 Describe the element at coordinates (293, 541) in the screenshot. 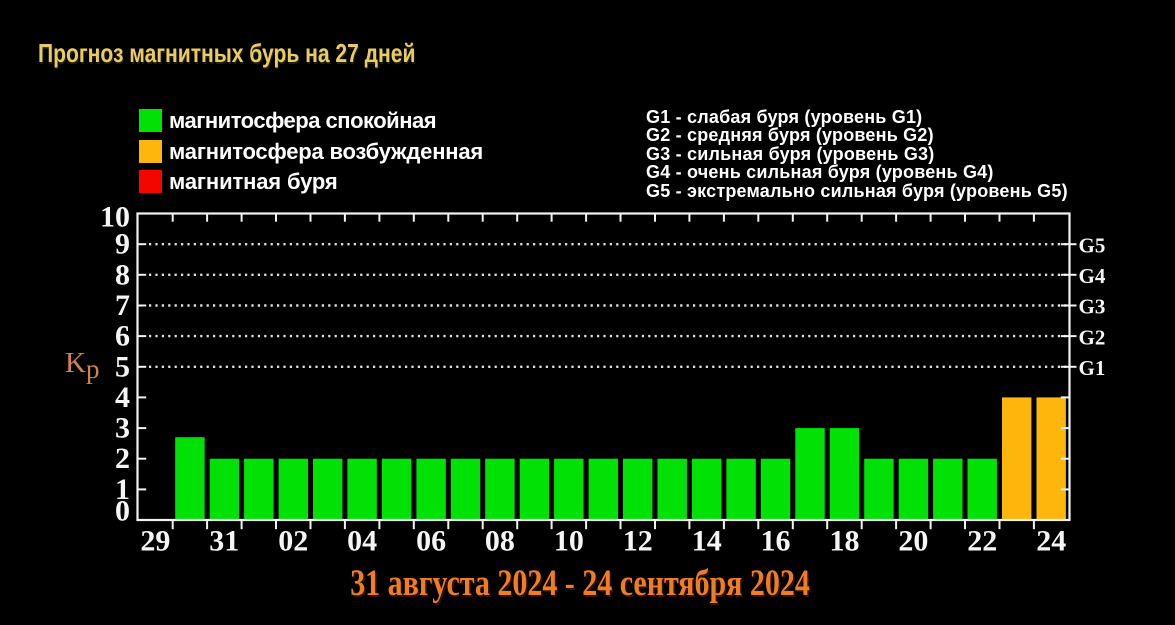

I see `svg-text: 02` at that location.